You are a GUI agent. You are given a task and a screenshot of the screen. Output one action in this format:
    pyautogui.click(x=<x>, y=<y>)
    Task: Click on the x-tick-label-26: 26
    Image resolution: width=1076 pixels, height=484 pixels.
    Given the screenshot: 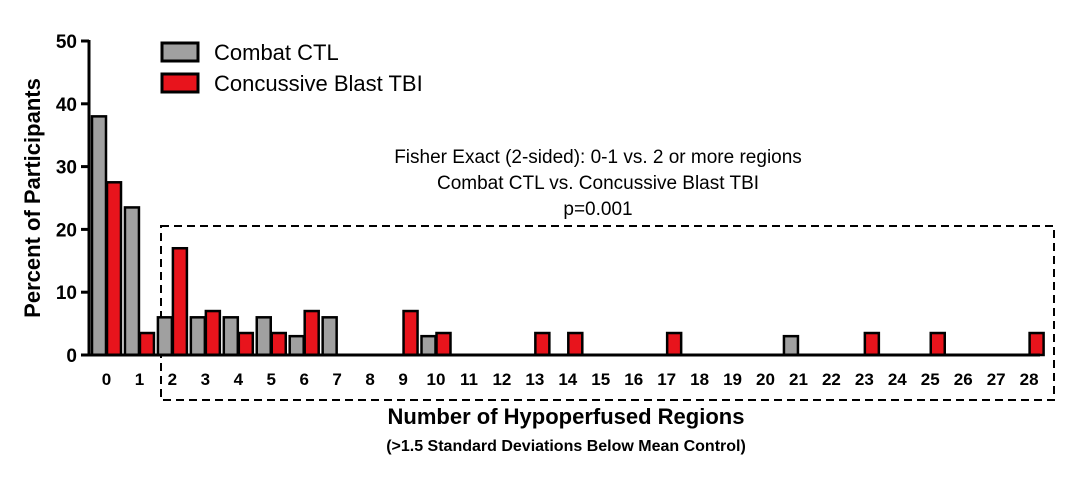 What is the action you would take?
    pyautogui.click(x=963, y=379)
    